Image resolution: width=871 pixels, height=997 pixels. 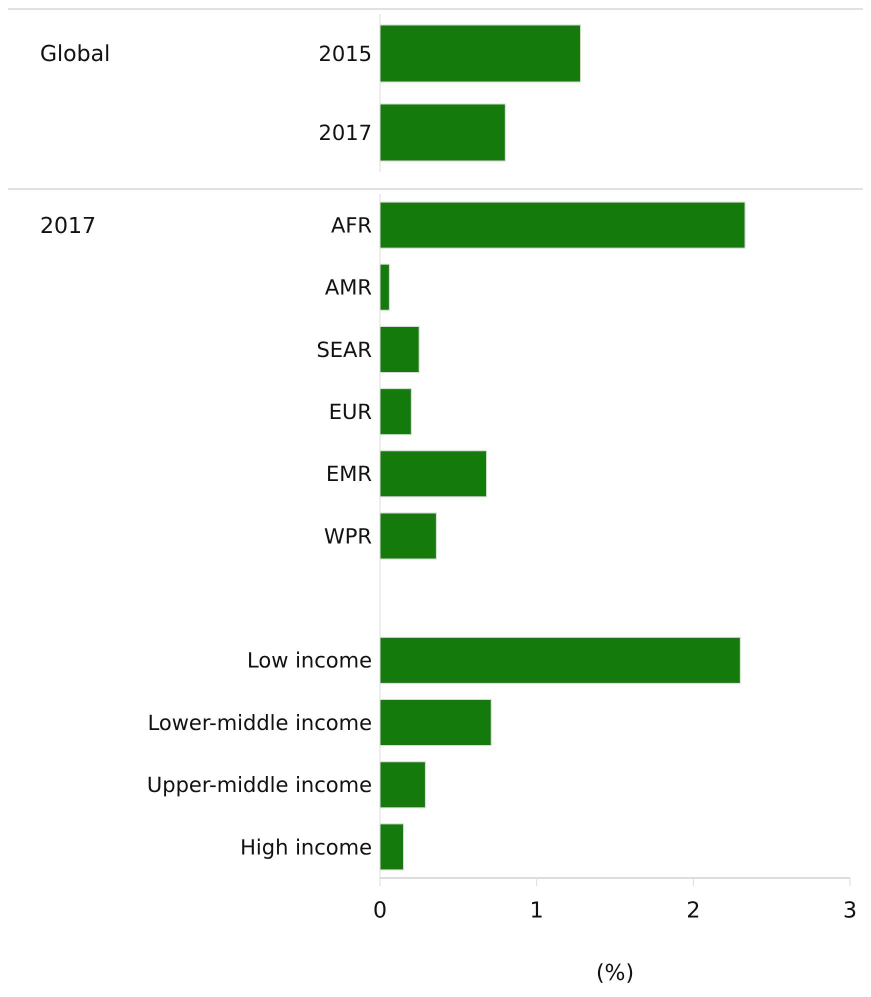 I want to click on y-tick-label: 2015, so click(x=345, y=54).